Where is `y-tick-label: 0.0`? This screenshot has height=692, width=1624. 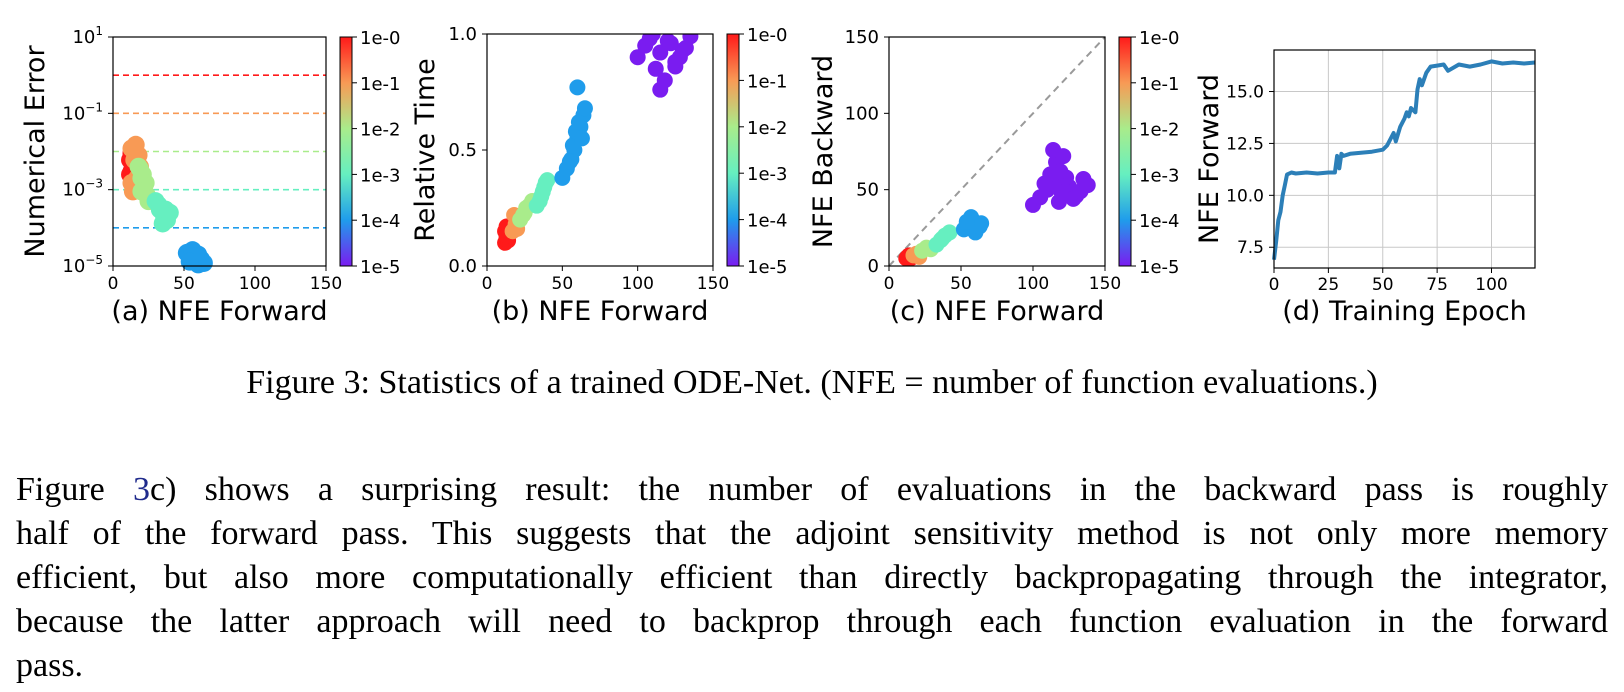
y-tick-label: 0.0 is located at coordinates (462, 266).